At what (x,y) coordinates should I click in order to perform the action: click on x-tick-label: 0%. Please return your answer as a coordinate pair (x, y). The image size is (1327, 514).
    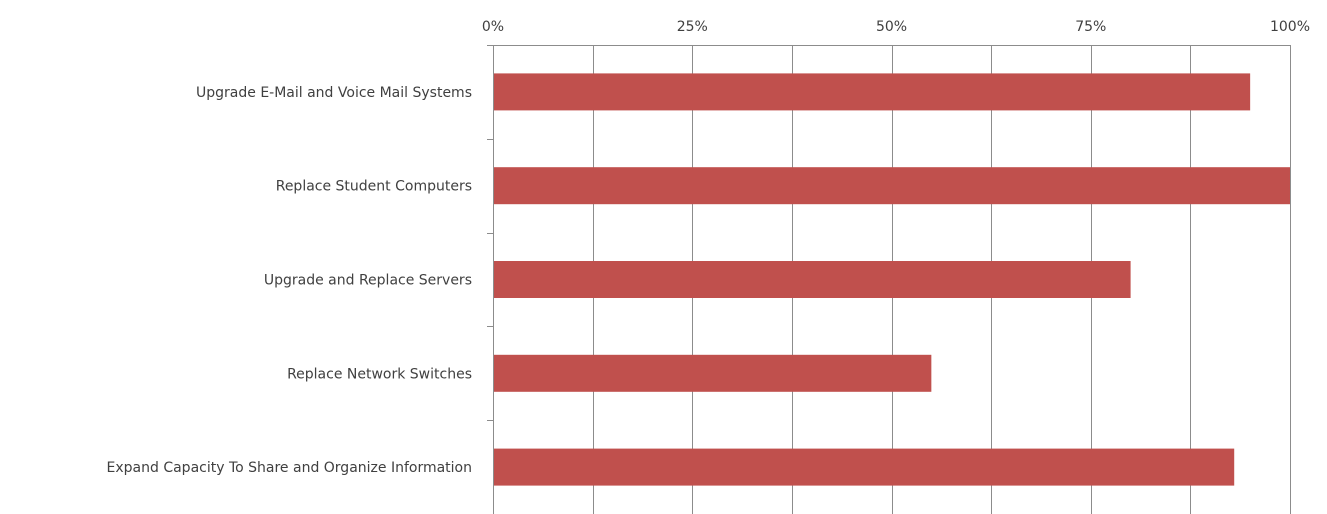
    Looking at the image, I should click on (493, 27).